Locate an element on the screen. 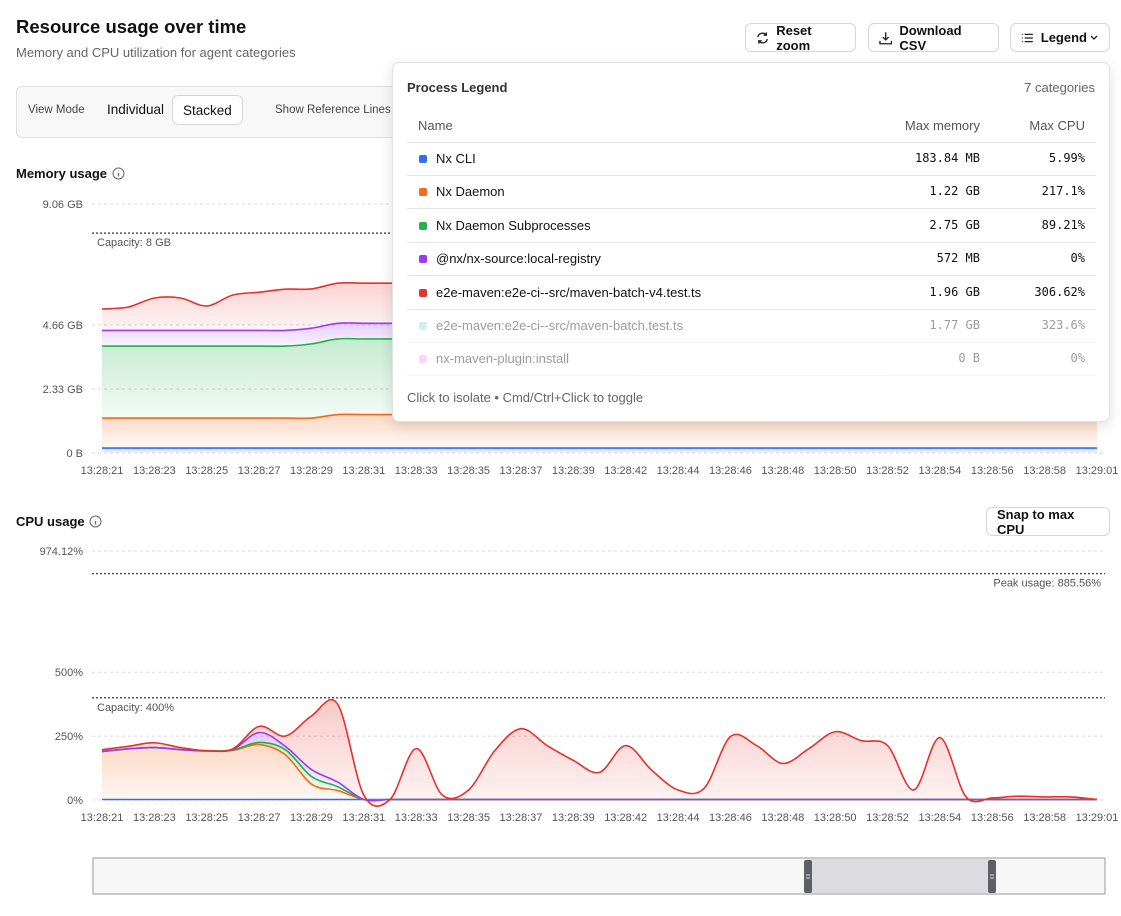 The image size is (1121, 916). y-tick-label: 500% is located at coordinates (69, 673).